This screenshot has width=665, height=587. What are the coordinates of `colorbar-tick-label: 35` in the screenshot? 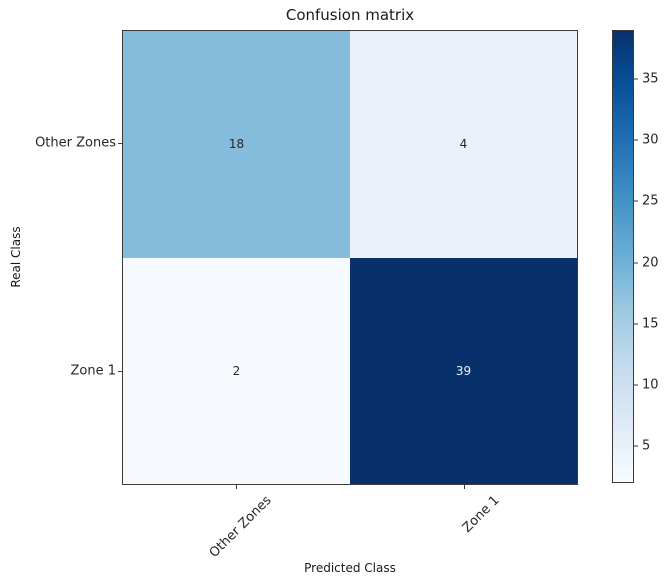 It's located at (650, 79).